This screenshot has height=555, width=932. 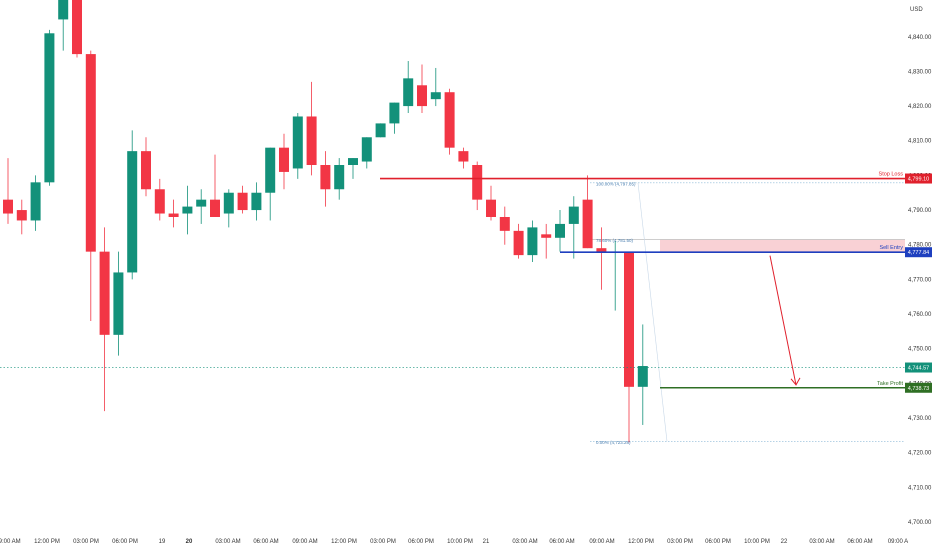 I want to click on price-label-box, so click(x=918, y=178).